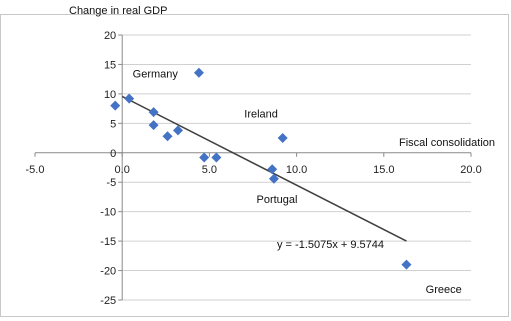 This screenshot has width=511, height=321. Describe the element at coordinates (108, 301) in the screenshot. I see `y-tick-label: -25` at that location.